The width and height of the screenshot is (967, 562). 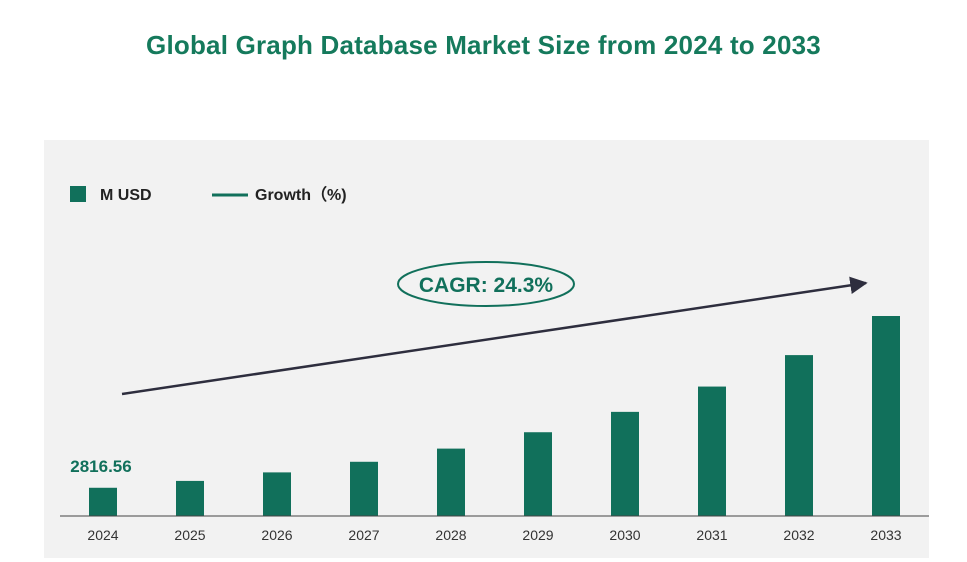 What do you see at coordinates (78, 194) in the screenshot?
I see `legend-bar-swatch` at bounding box center [78, 194].